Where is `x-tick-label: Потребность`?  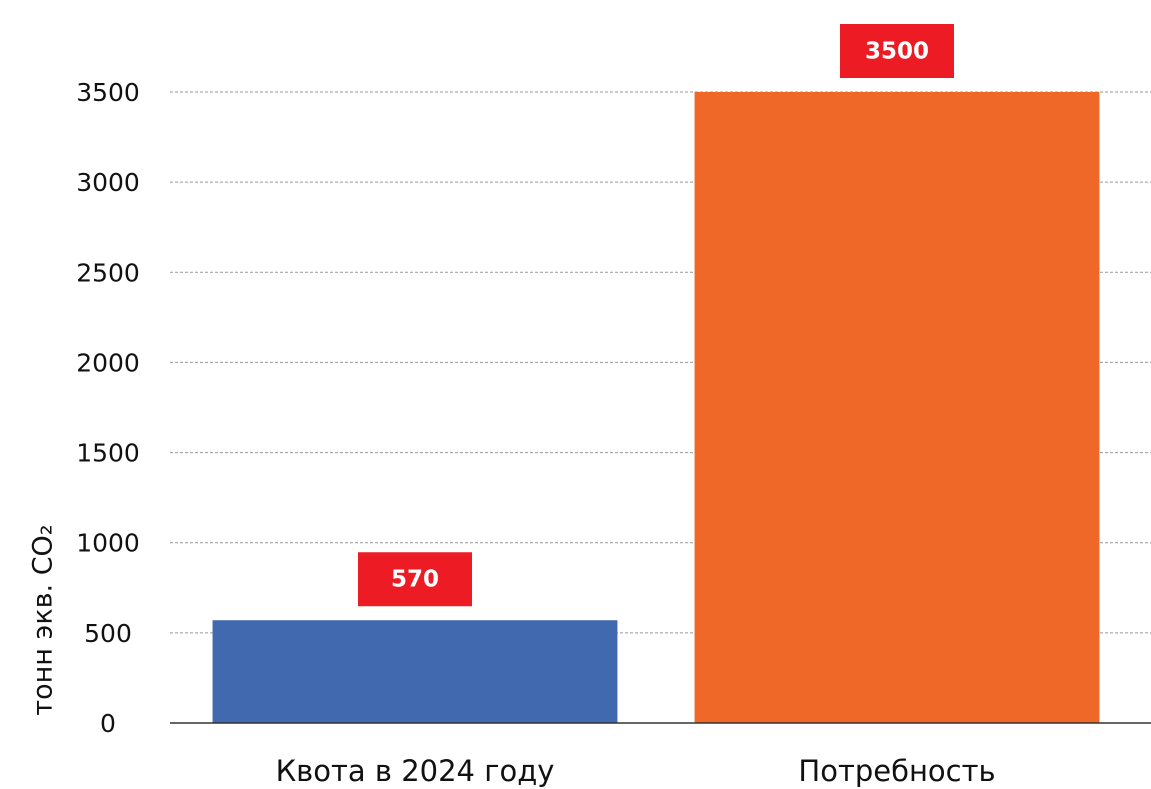
x-tick-label: Потребность is located at coordinates (896, 771).